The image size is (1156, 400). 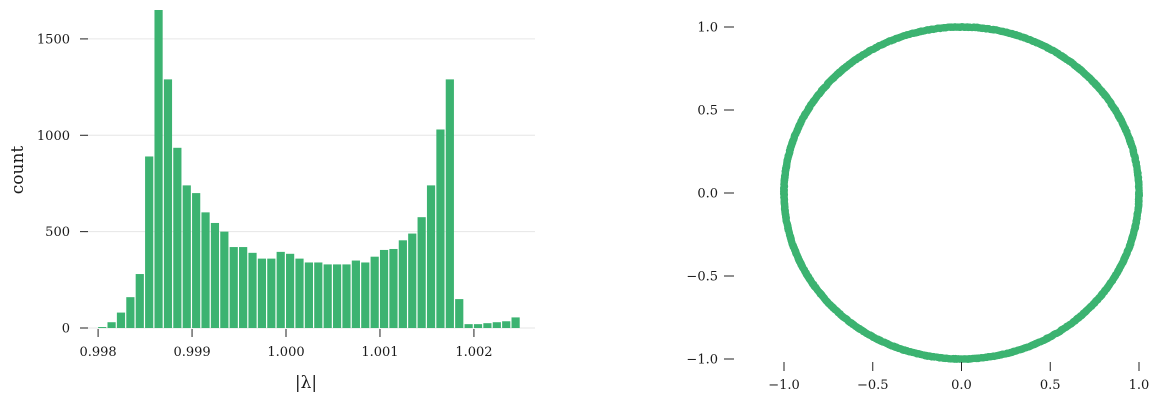 I want to click on histogram-x-axis-label: |λ|, so click(x=306, y=383).